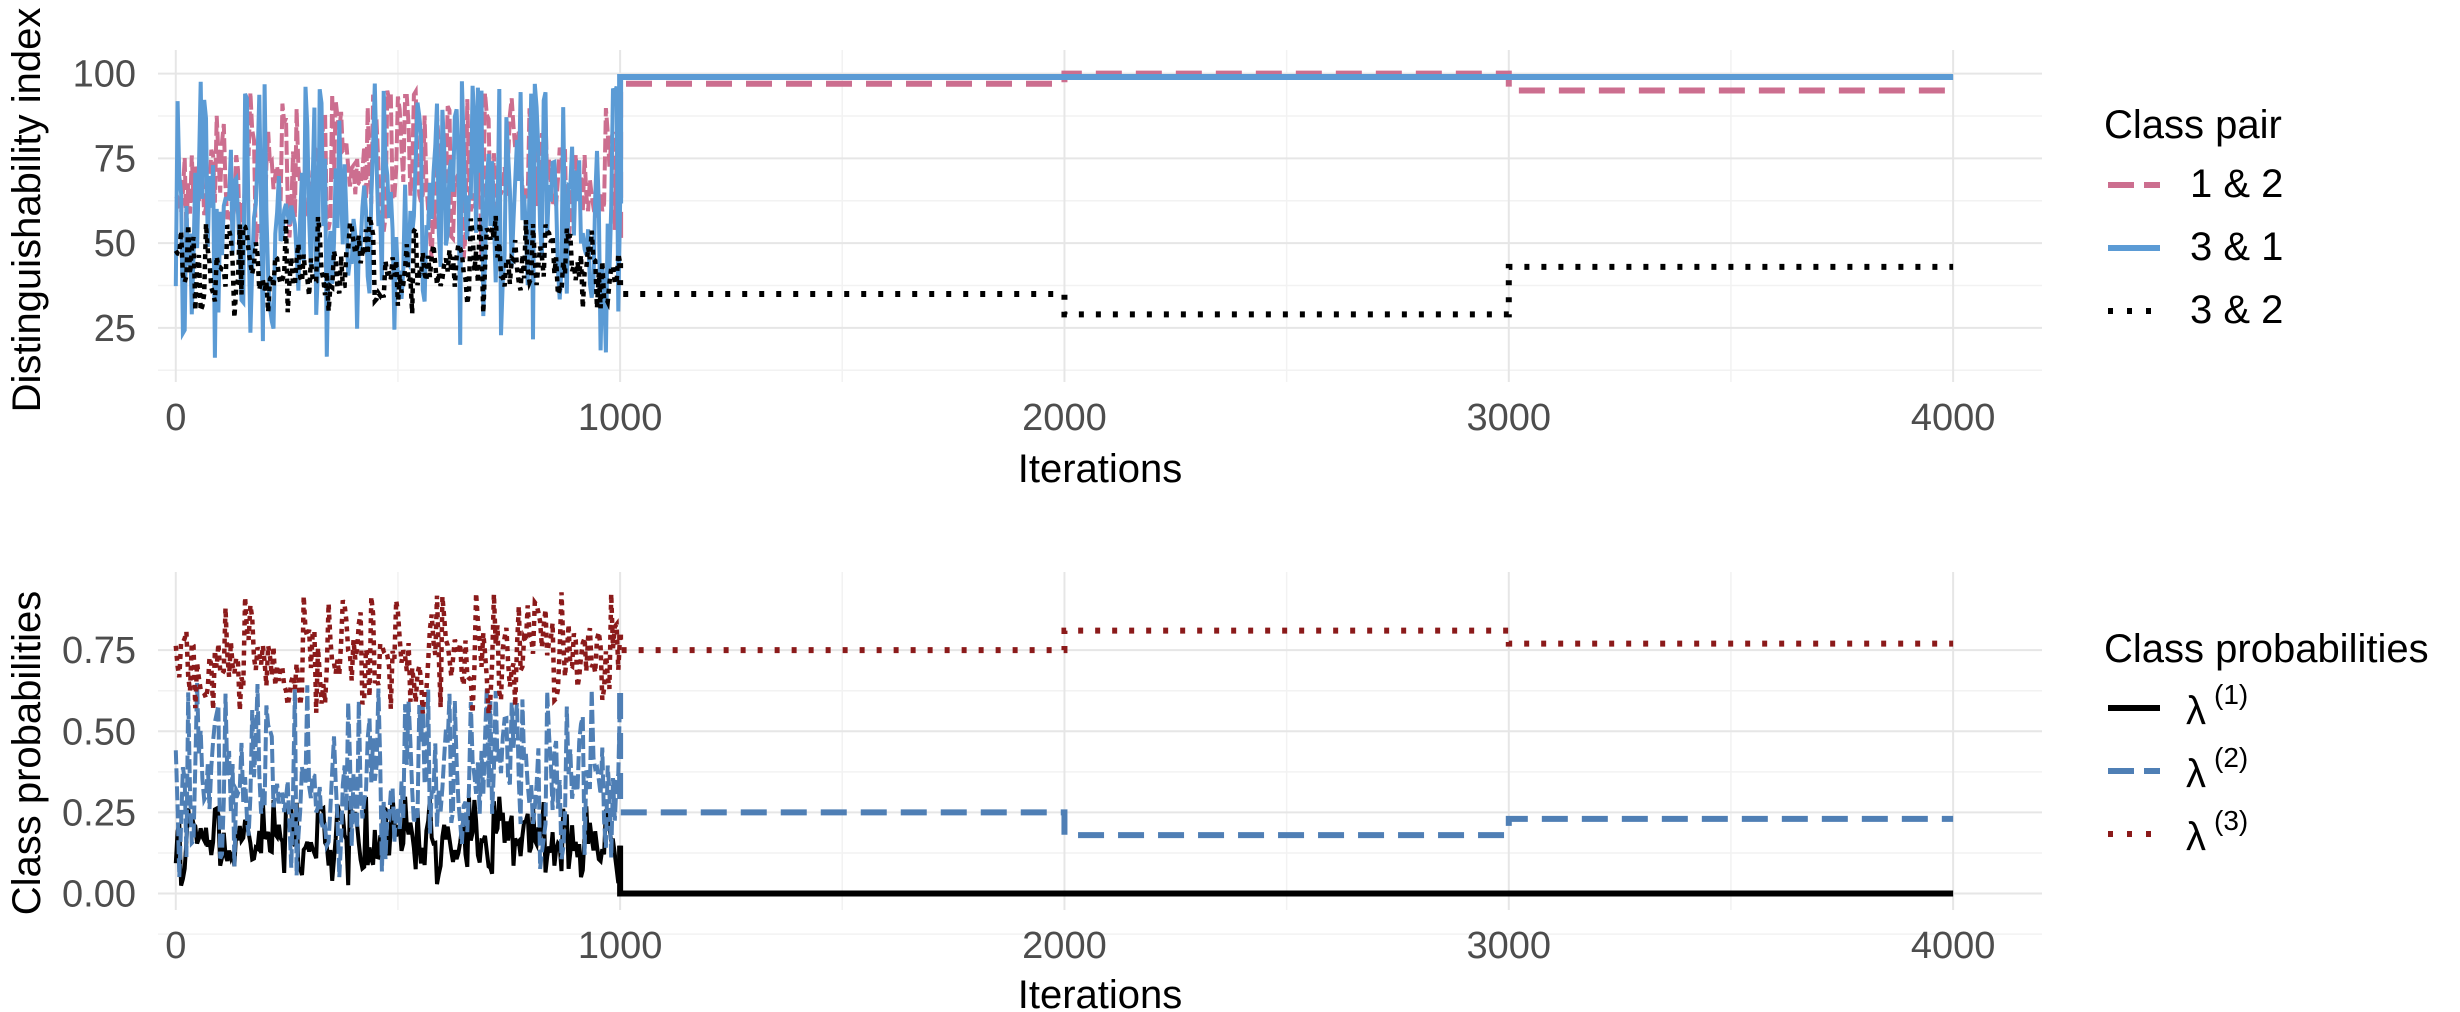 The height and width of the screenshot is (1012, 2460). What do you see at coordinates (115, 329) in the screenshot?
I see `y-tick-label: 25` at bounding box center [115, 329].